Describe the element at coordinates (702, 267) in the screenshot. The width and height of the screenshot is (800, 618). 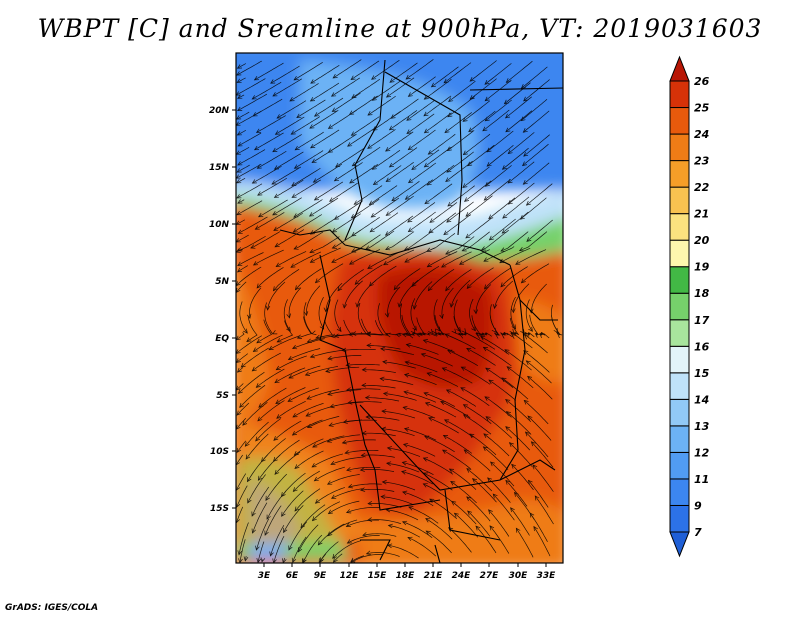
I see `colorbar-label: 19` at that location.